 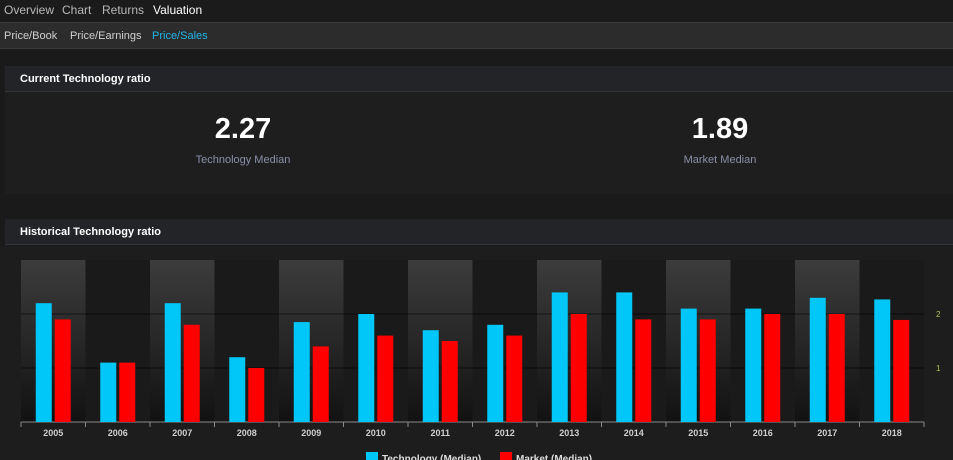 I want to click on legend-market-swatch, so click(x=506, y=456).